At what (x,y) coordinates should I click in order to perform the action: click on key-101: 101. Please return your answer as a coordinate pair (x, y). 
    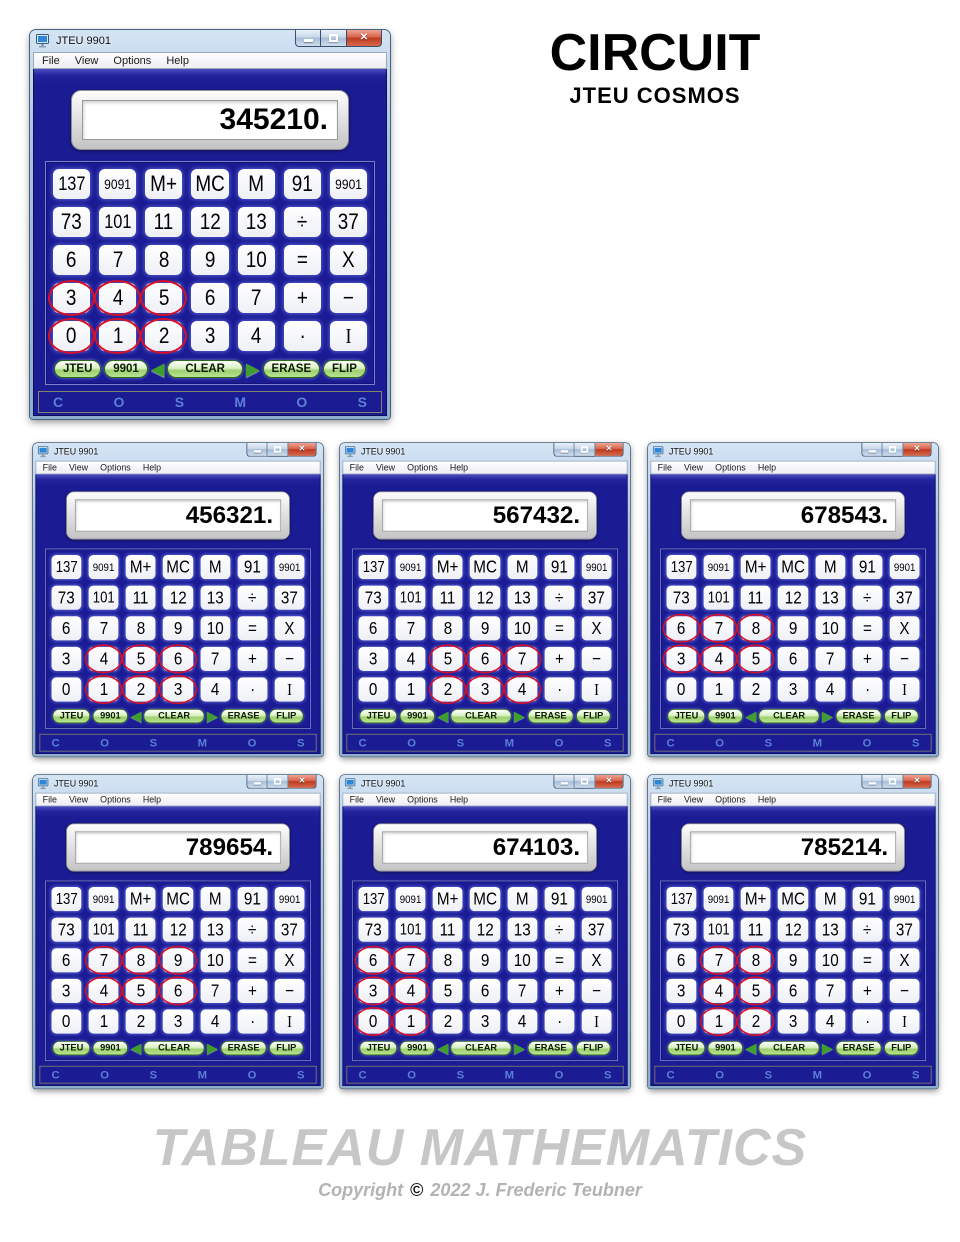
    Looking at the image, I should click on (103, 929).